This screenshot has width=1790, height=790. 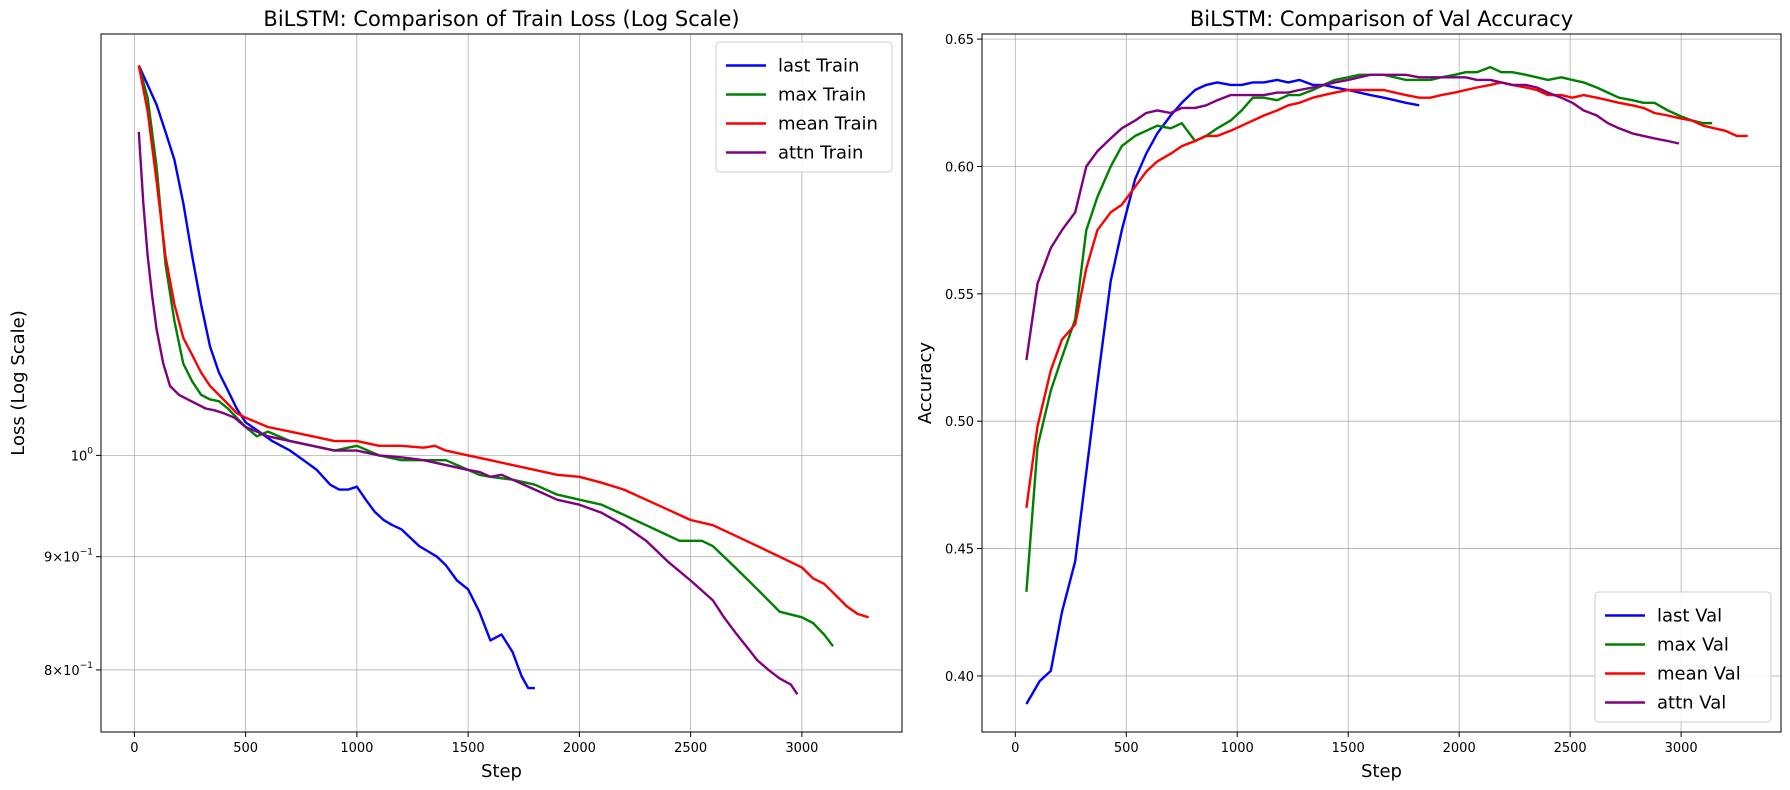 What do you see at coordinates (62, 558) in the screenshot?
I see `y-tick-label-base: 9×10` at bounding box center [62, 558].